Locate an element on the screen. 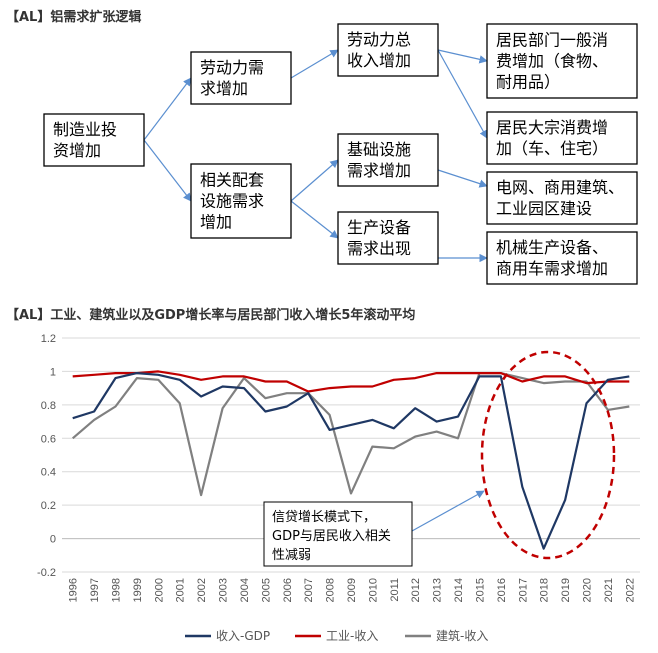 The width and height of the screenshot is (658, 653). diagram-box-text: 耐用品） is located at coordinates (528, 82).